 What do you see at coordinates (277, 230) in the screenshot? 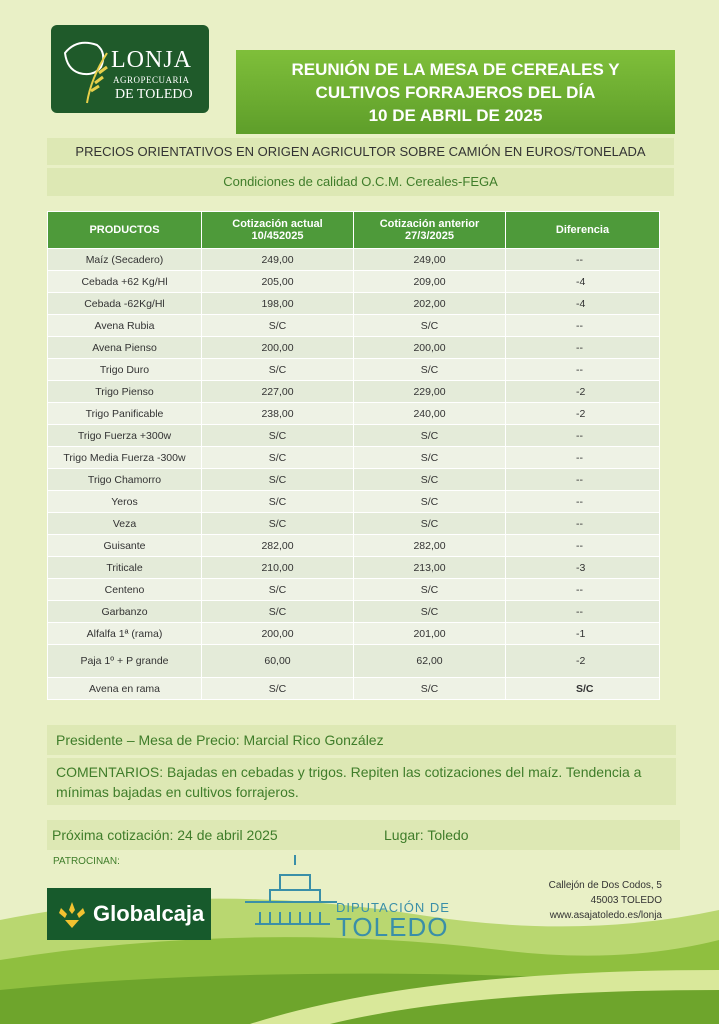
I see `column-header: Cotización actual 10/452025` at bounding box center [277, 230].